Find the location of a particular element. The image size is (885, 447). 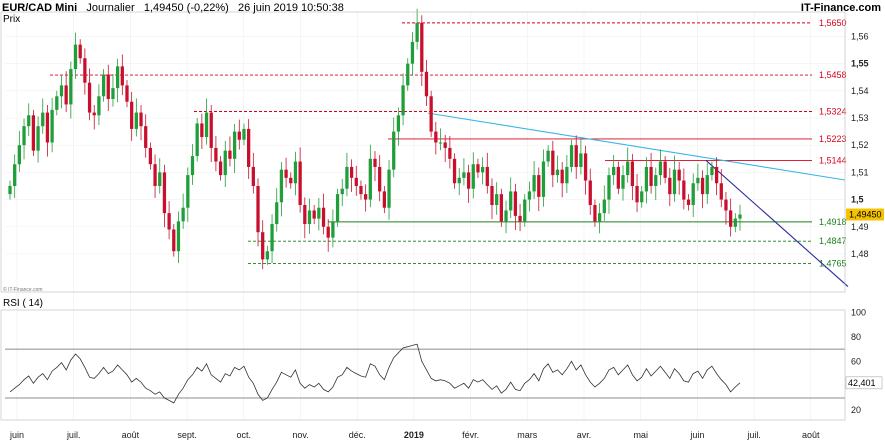

x-tick-label: juil. is located at coordinates (753, 435).